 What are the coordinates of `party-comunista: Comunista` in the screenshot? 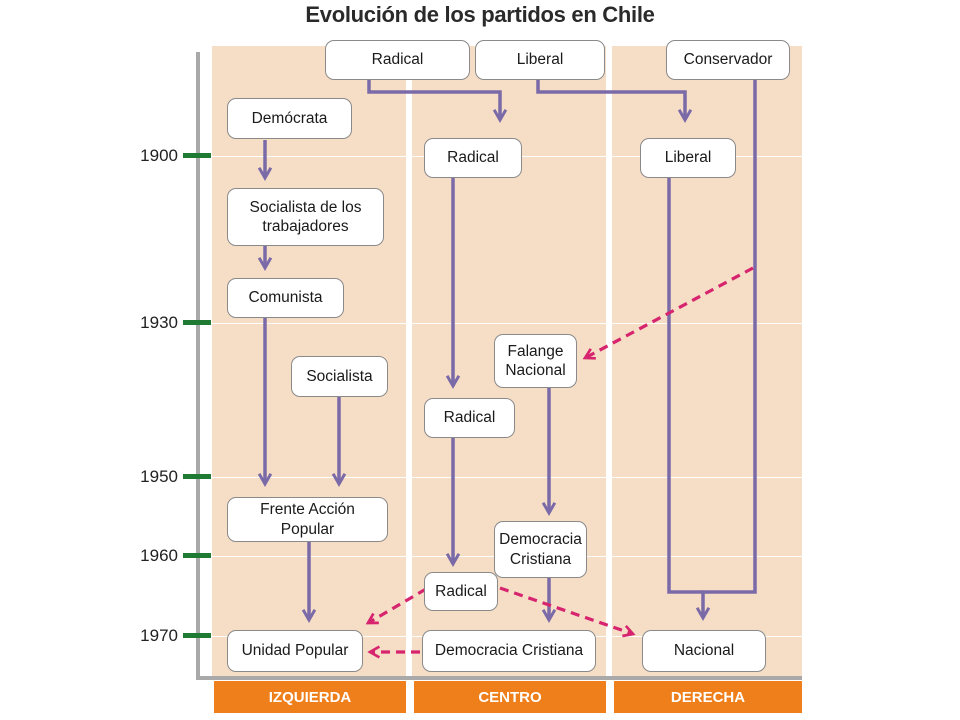 It's located at (285, 298).